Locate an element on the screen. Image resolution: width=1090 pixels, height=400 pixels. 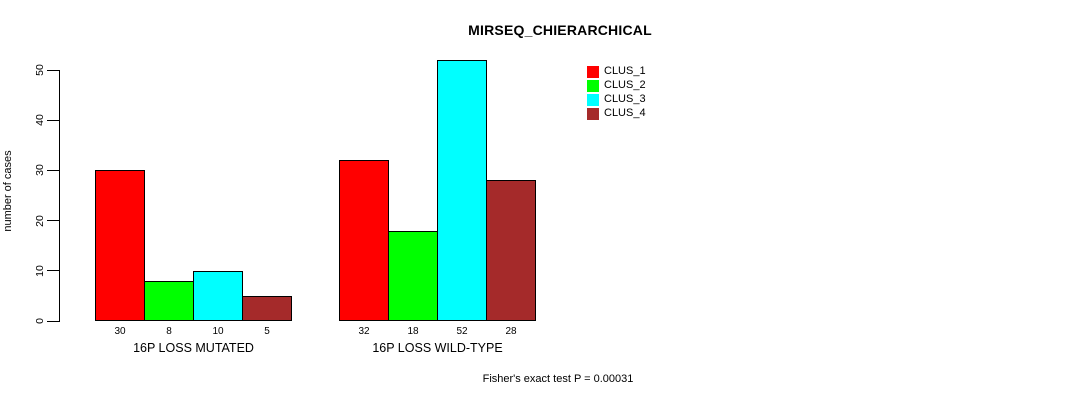
y-axis-tick-label: 50 is located at coordinates (40, 70).